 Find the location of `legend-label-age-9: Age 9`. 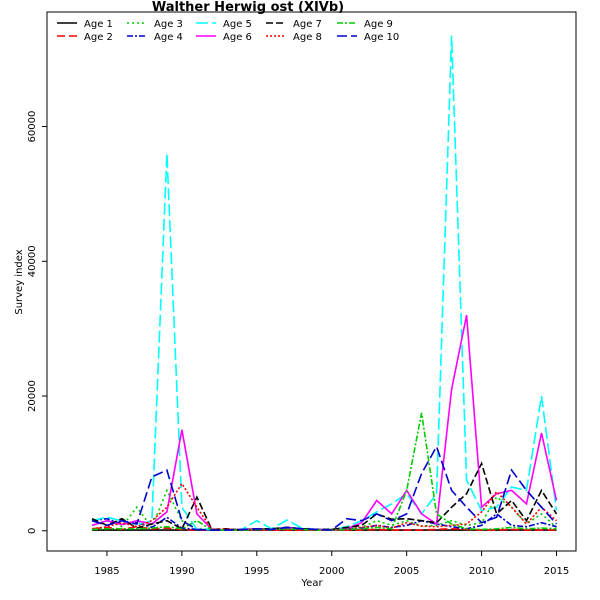

legend-label-age-9: Age 9 is located at coordinates (378, 24).